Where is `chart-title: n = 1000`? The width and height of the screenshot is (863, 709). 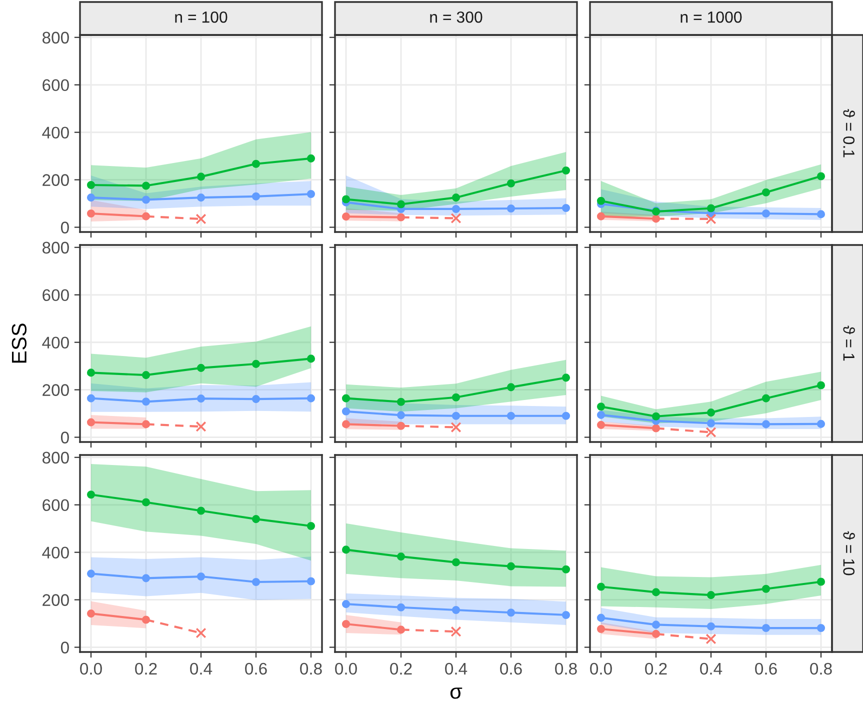
chart-title: n = 1000 is located at coordinates (711, 17).